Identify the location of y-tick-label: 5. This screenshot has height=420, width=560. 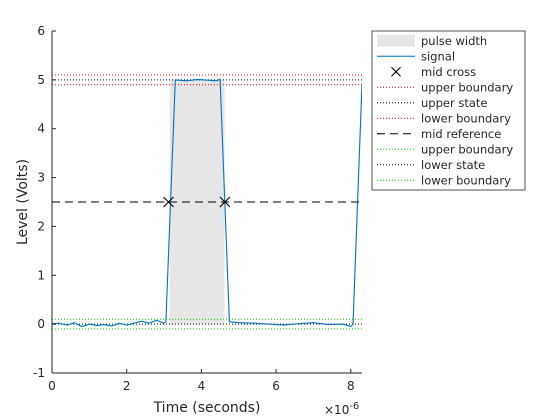
(41, 80).